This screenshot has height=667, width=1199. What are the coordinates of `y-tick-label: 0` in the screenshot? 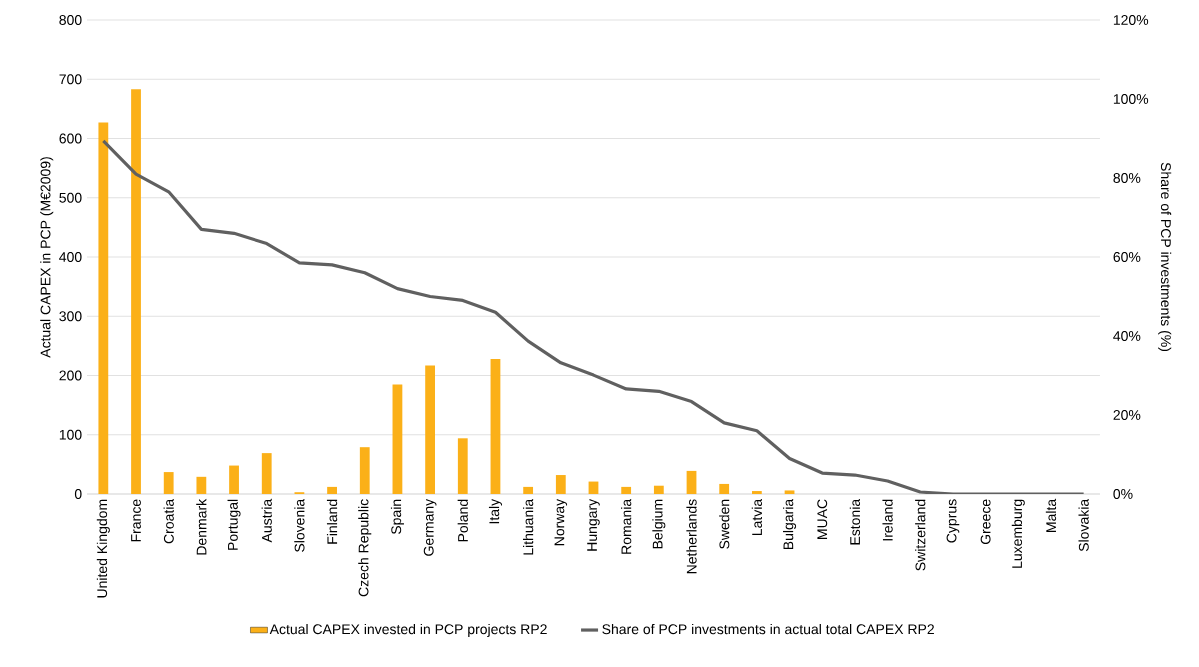 It's located at (78, 494).